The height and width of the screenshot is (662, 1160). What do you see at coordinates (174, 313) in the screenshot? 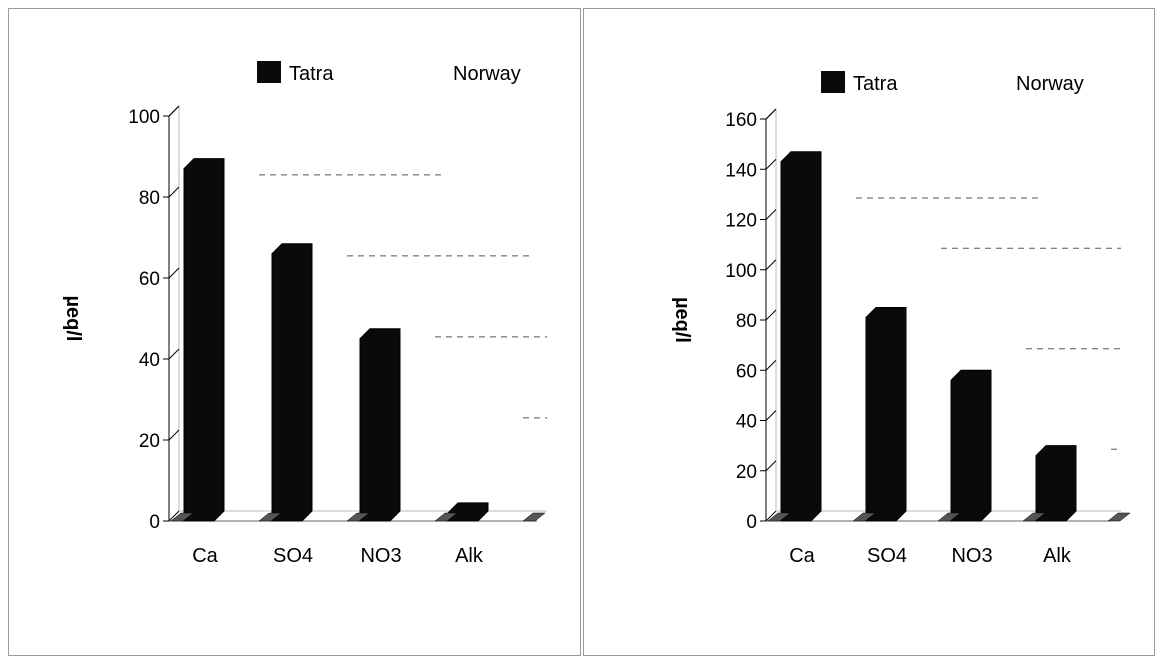
I see `y-axis-line` at bounding box center [174, 313].